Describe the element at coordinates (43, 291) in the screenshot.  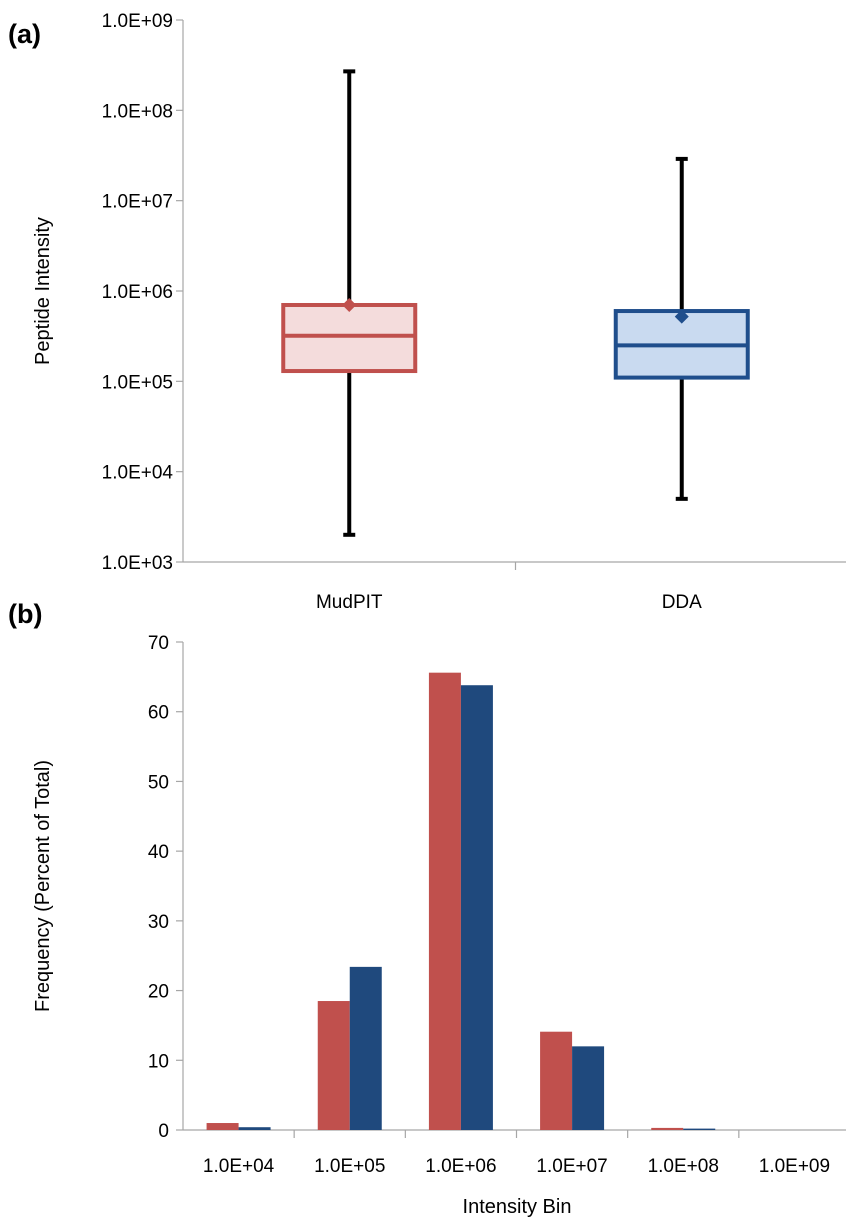
I see `panel-a-y-axis-title: Peptide Intensity` at that location.